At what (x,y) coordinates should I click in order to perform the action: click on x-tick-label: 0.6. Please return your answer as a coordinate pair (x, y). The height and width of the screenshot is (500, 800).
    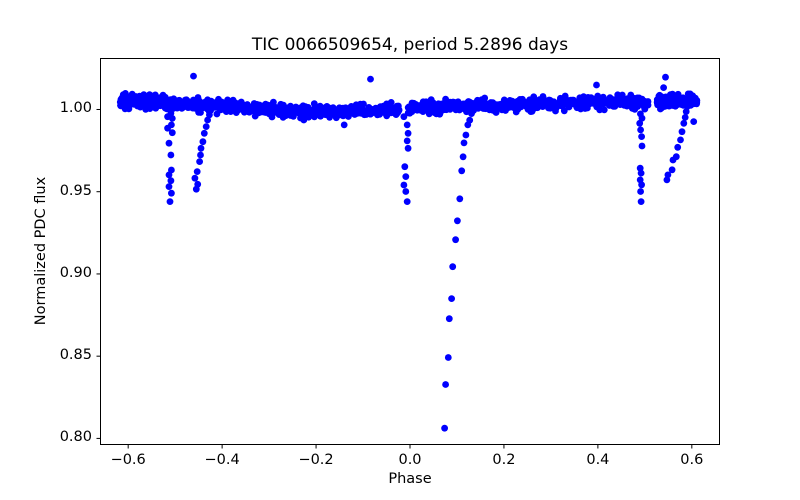
    Looking at the image, I should click on (692, 460).